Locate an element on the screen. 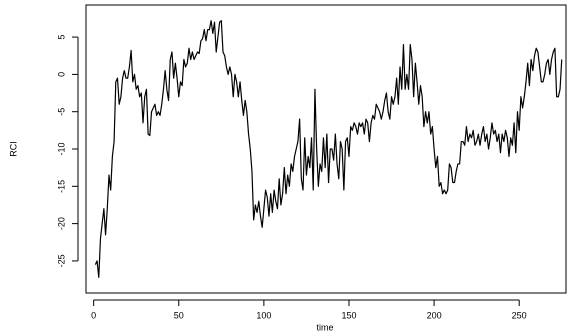 The height and width of the screenshot is (336, 579). y-tick-label: -5 is located at coordinates (61, 112).